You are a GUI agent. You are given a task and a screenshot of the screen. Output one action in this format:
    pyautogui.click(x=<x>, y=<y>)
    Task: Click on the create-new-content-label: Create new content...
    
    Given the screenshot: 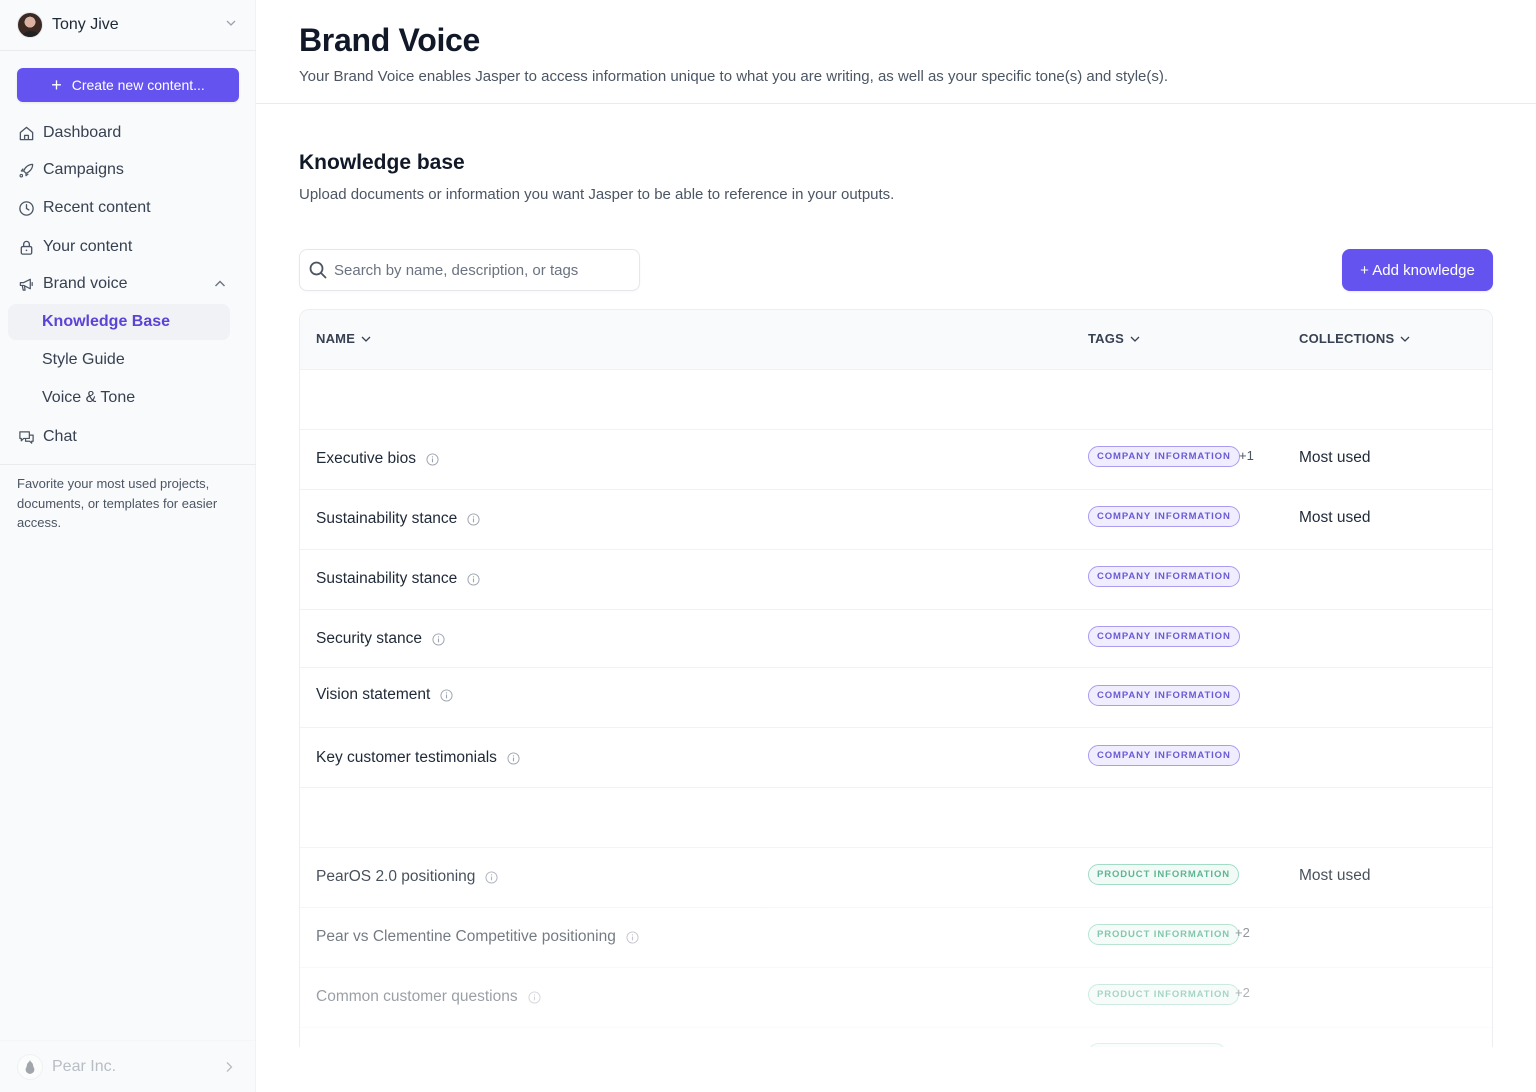 What is the action you would take?
    pyautogui.click(x=138, y=85)
    